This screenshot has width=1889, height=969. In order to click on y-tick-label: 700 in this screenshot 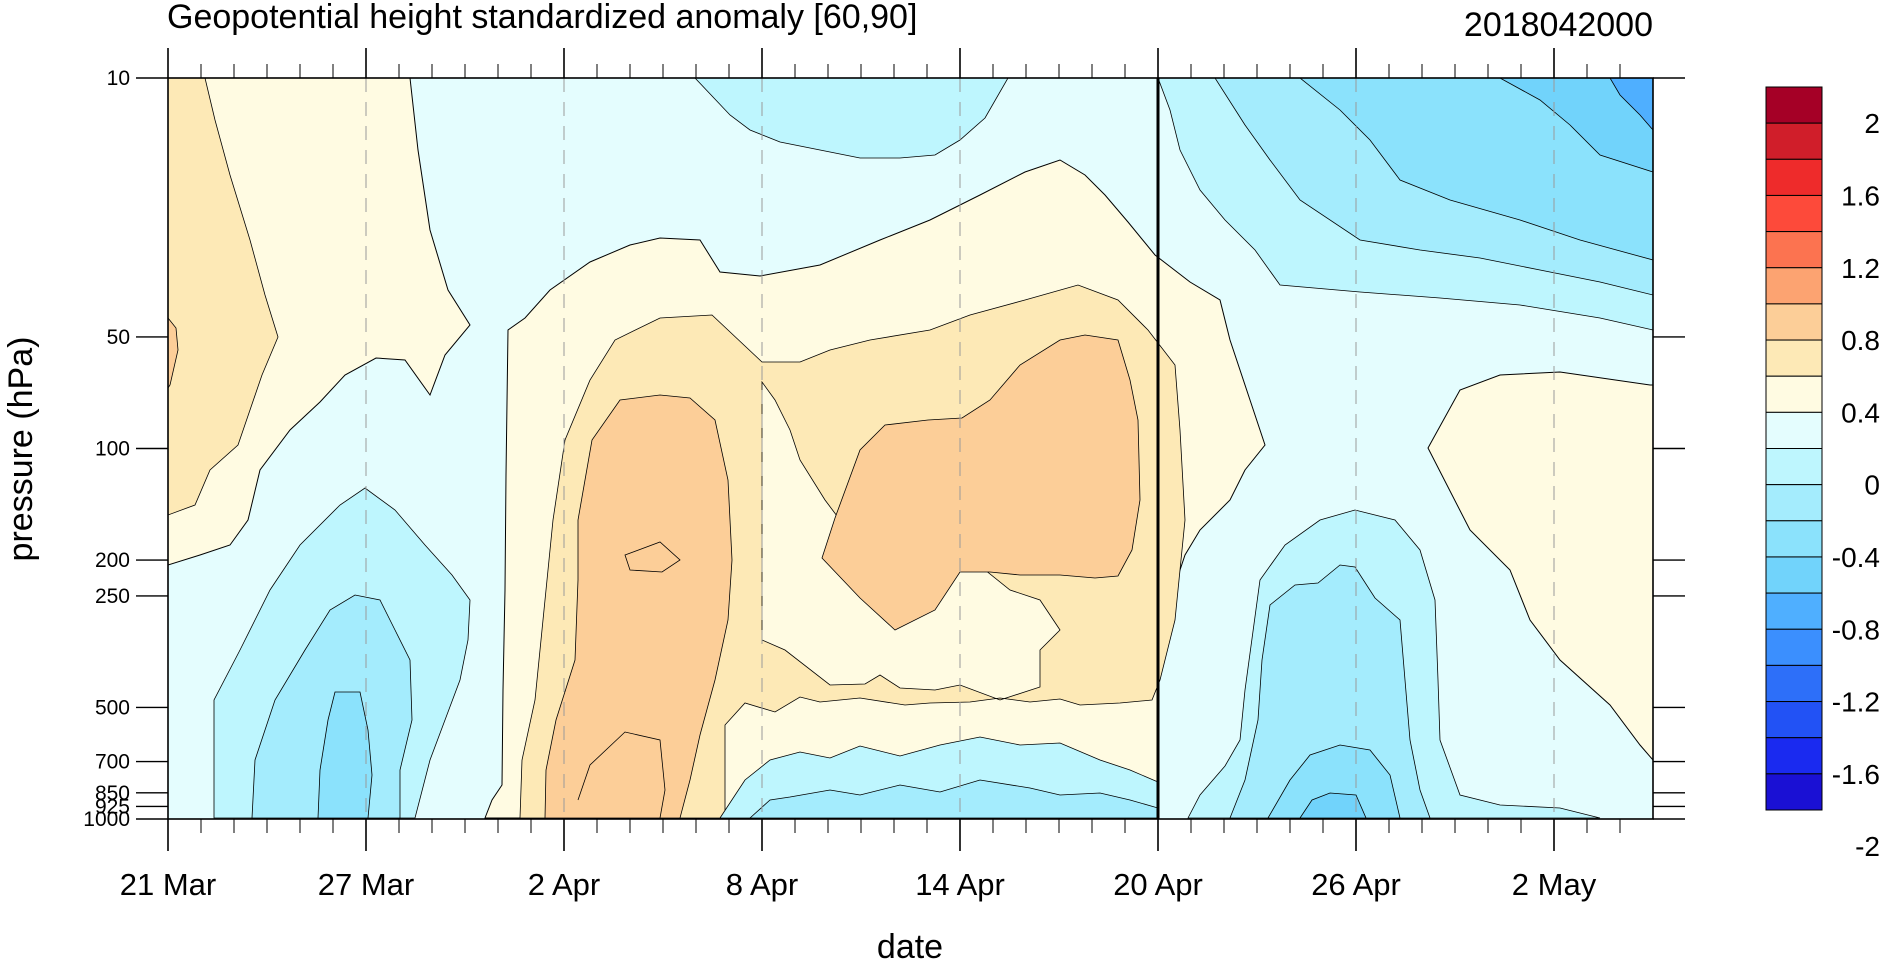, I will do `click(112, 762)`.